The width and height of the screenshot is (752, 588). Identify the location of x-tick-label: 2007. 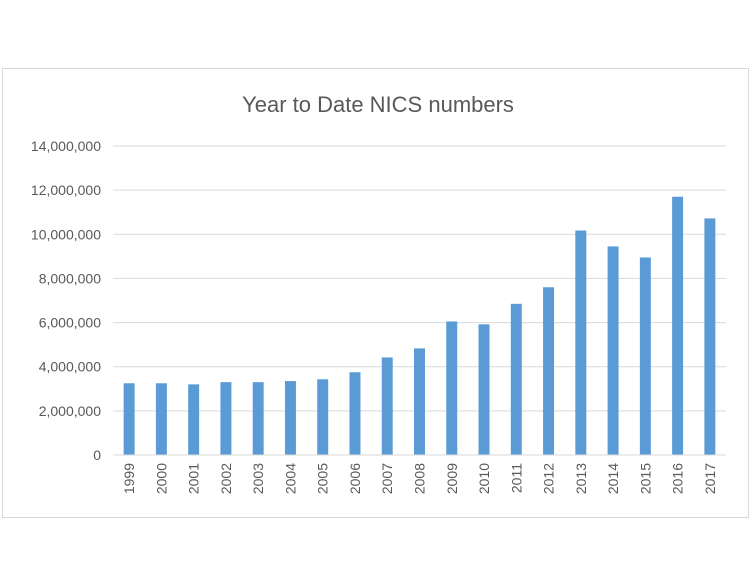
(387, 478).